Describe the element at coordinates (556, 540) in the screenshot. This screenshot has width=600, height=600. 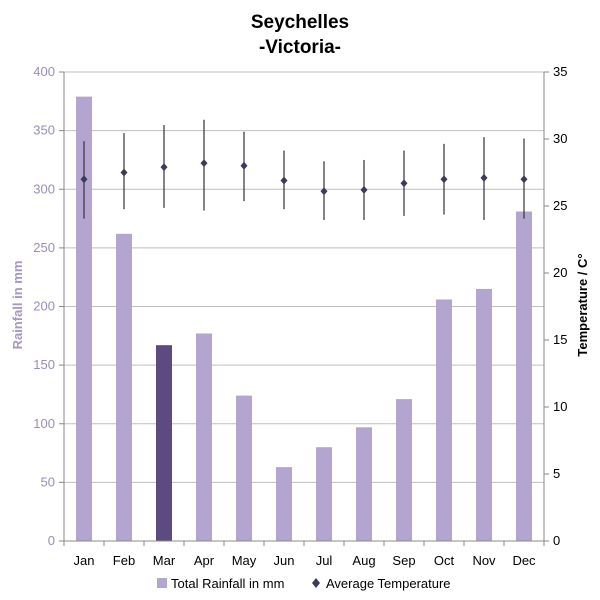
I see `y-tick-label-right: 0` at that location.